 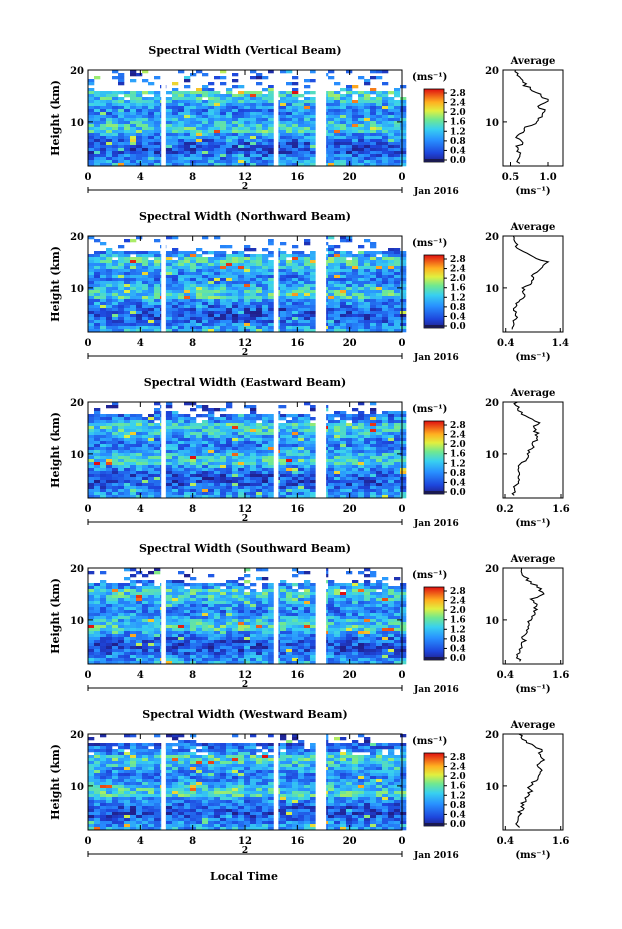 What do you see at coordinates (402, 509) in the screenshot?
I see `x-tick-label: 0` at bounding box center [402, 509].